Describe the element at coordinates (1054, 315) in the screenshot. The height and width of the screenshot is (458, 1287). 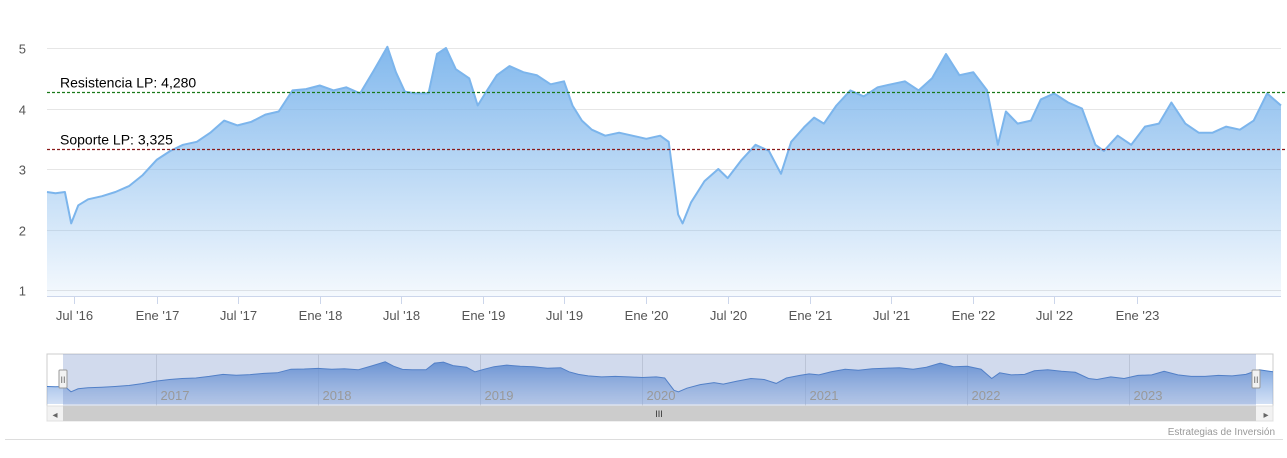
I see `x-tick-label: Jul '22` at that location.